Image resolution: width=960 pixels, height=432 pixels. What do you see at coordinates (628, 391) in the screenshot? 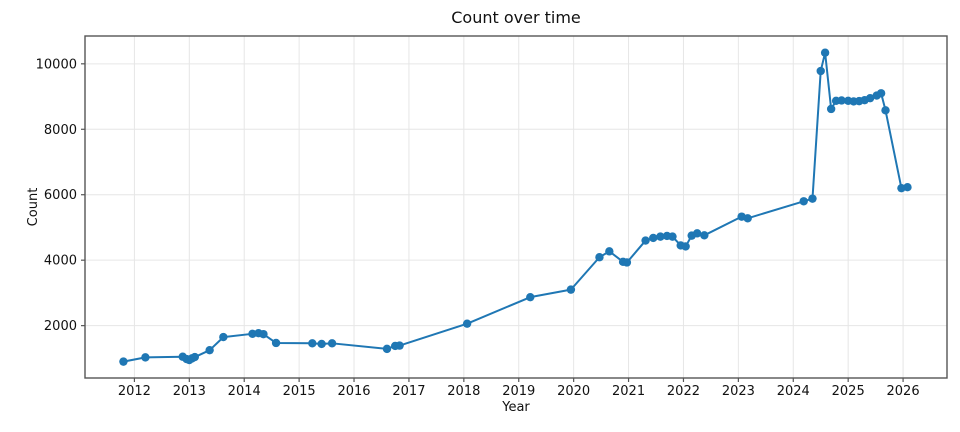
I see `x-tick-label: 2021` at bounding box center [628, 391].